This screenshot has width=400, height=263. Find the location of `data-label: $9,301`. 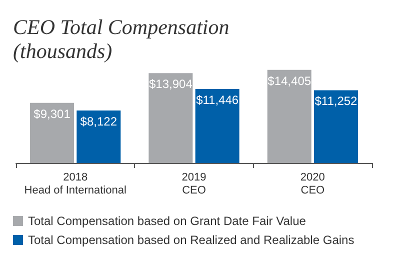

data-label: $9,301 is located at coordinates (52, 113).